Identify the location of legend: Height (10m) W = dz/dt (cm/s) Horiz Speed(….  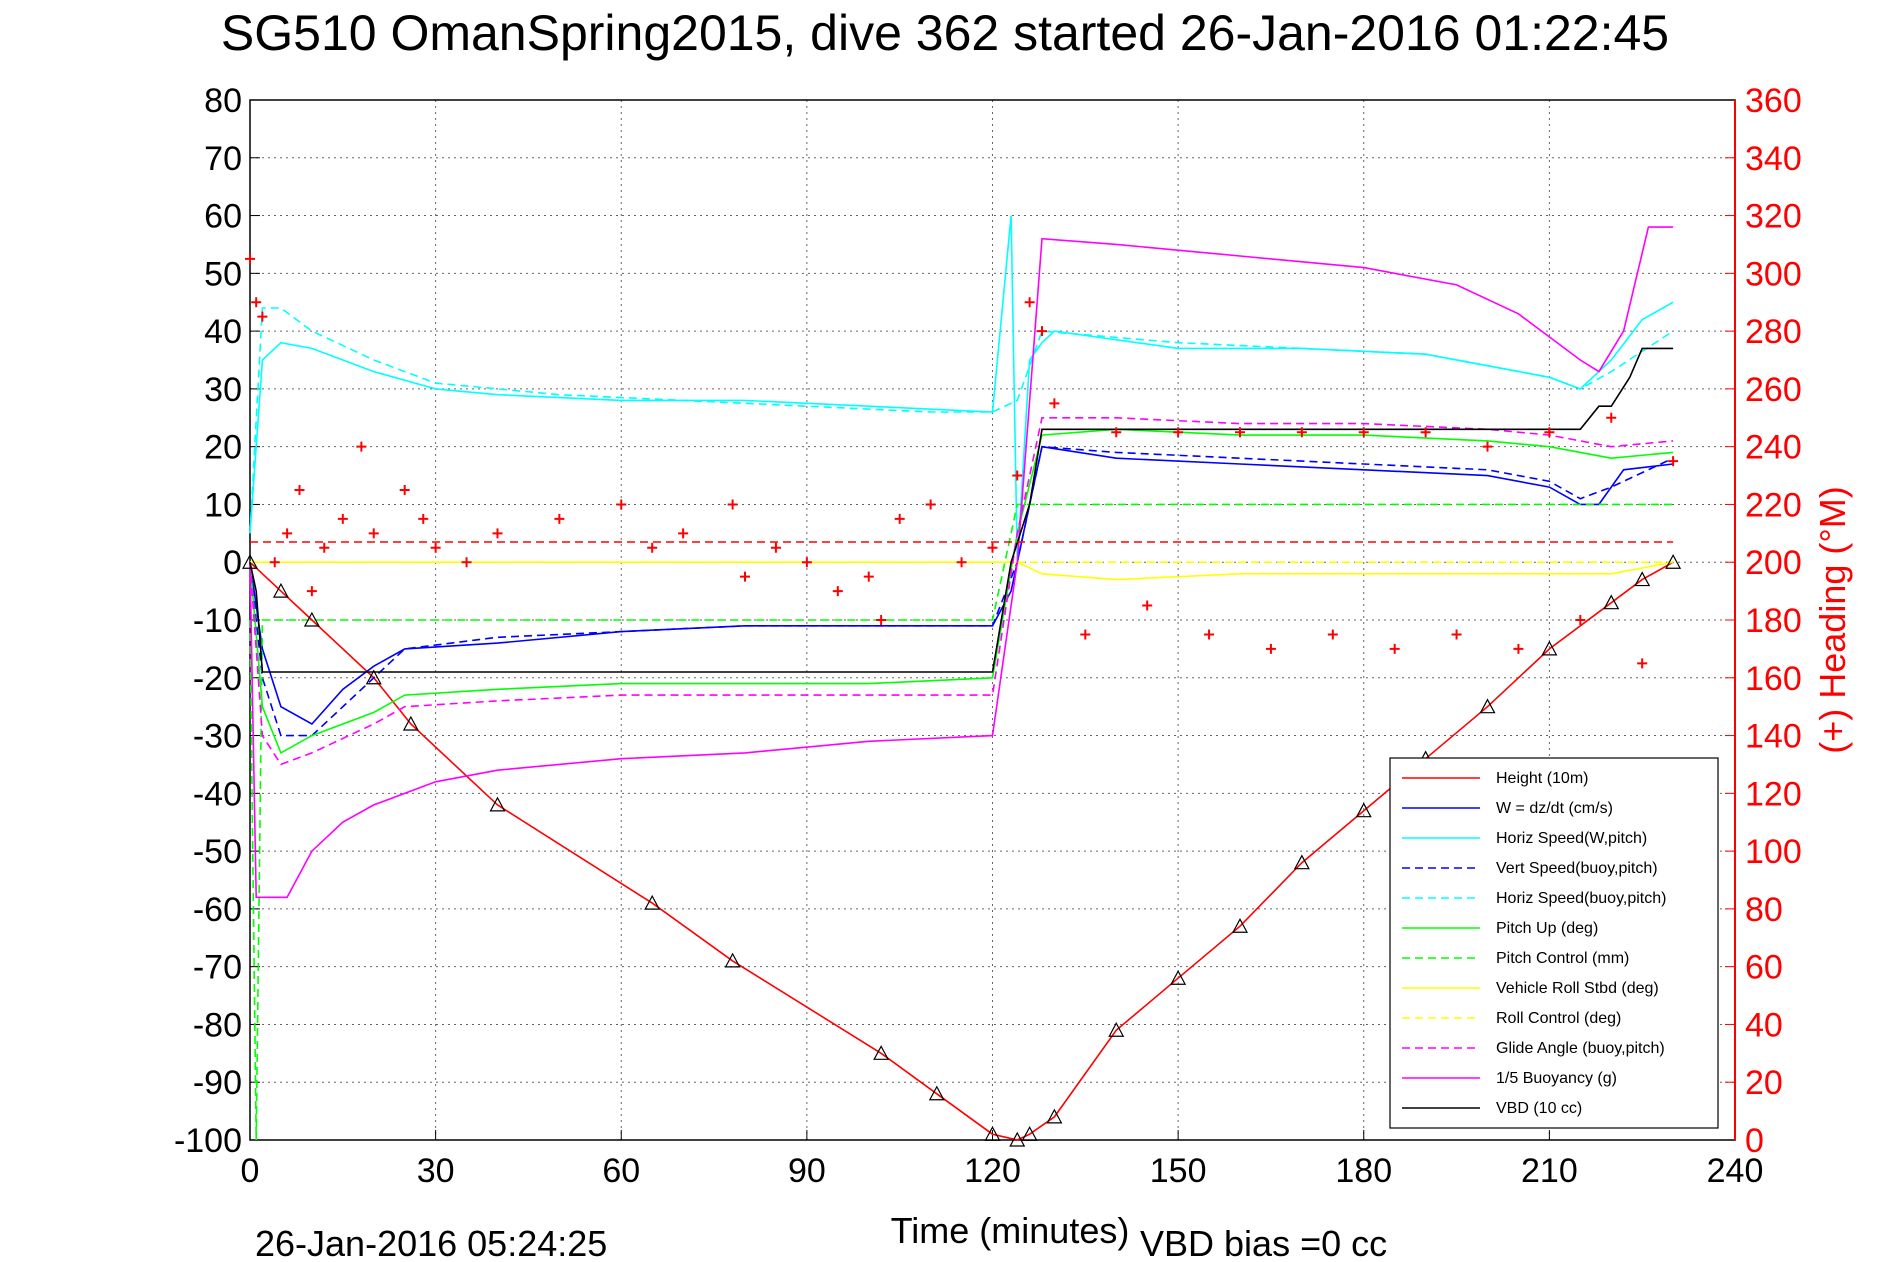
(1554, 943).